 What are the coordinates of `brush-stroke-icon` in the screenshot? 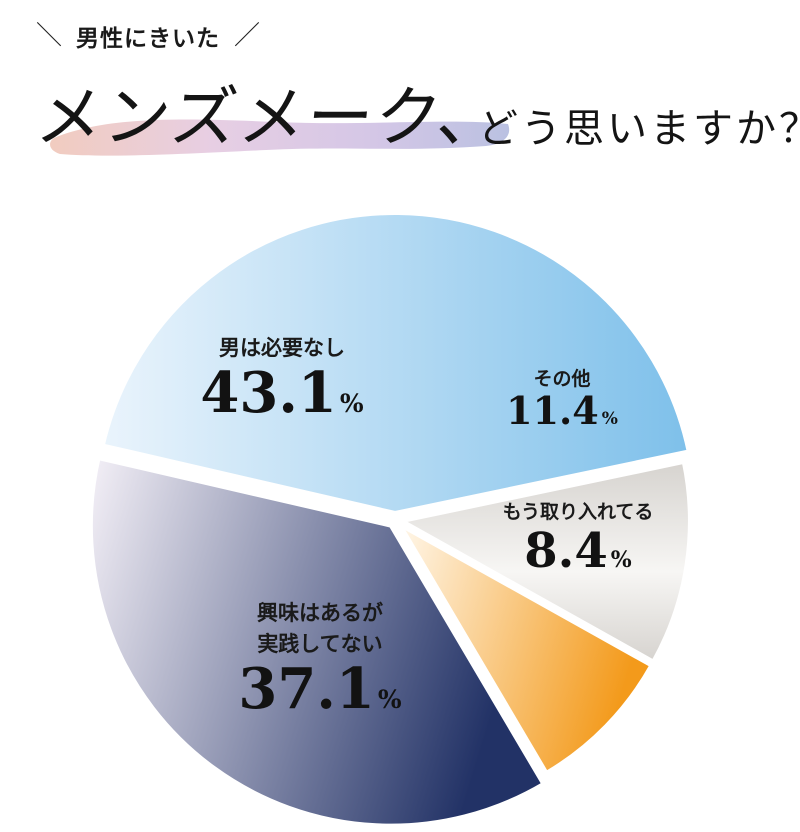 It's located at (280, 137).